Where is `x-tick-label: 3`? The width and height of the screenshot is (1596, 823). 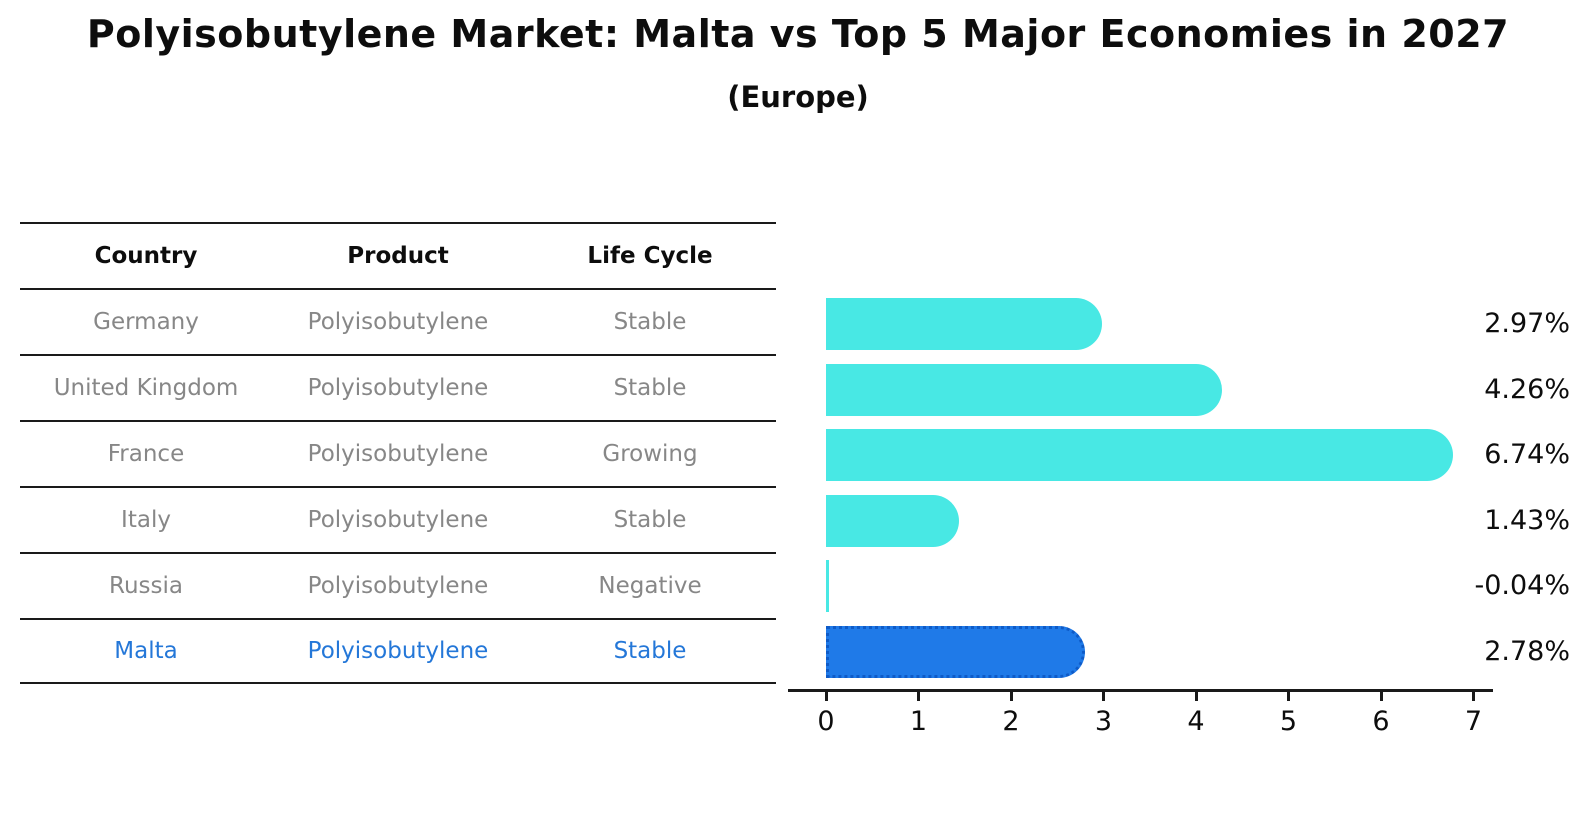 x-tick-label: 3 is located at coordinates (1103, 721).